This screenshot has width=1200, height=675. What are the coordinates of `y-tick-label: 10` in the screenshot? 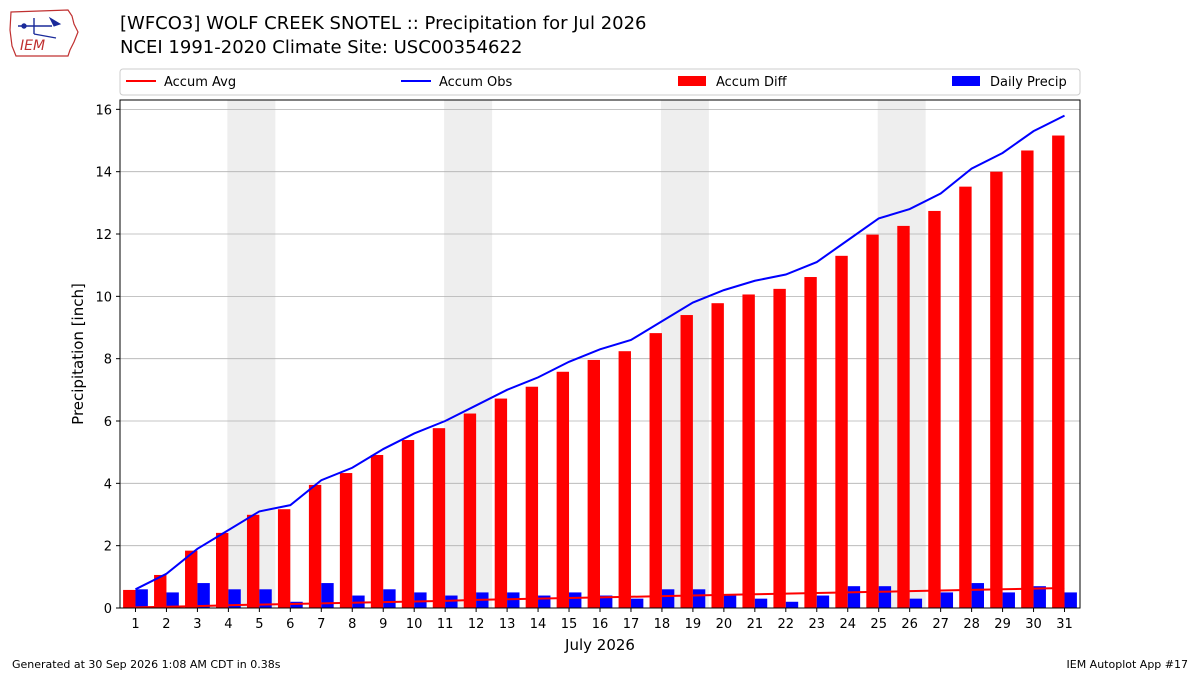 It's located at (103, 297).